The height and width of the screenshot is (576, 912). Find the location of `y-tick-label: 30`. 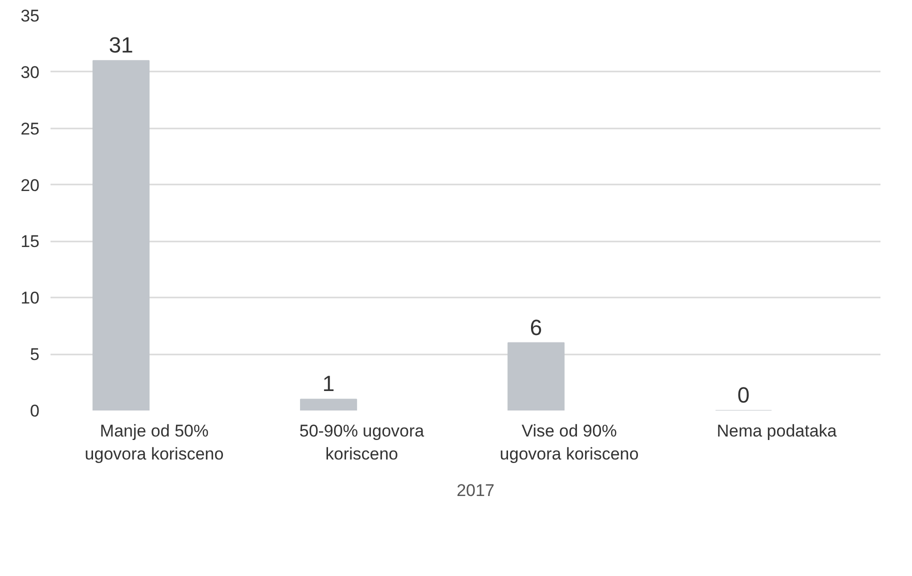

y-tick-label: 30 is located at coordinates (30, 72).